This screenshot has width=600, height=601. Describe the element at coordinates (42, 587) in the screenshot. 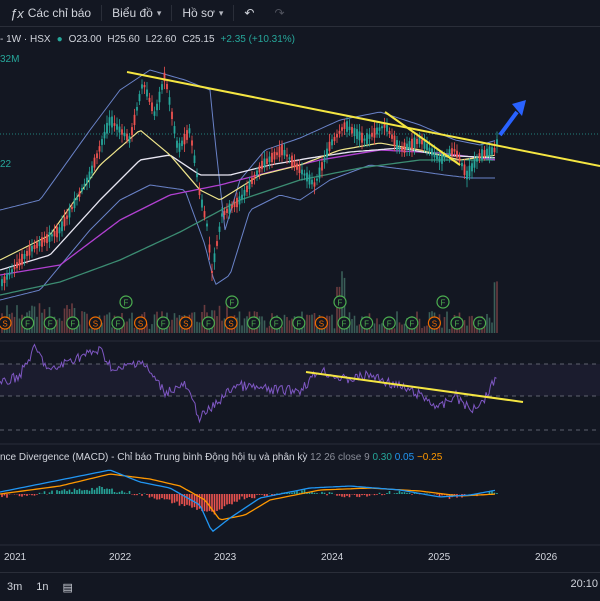

I see `range-1n-button: 1n` at that location.